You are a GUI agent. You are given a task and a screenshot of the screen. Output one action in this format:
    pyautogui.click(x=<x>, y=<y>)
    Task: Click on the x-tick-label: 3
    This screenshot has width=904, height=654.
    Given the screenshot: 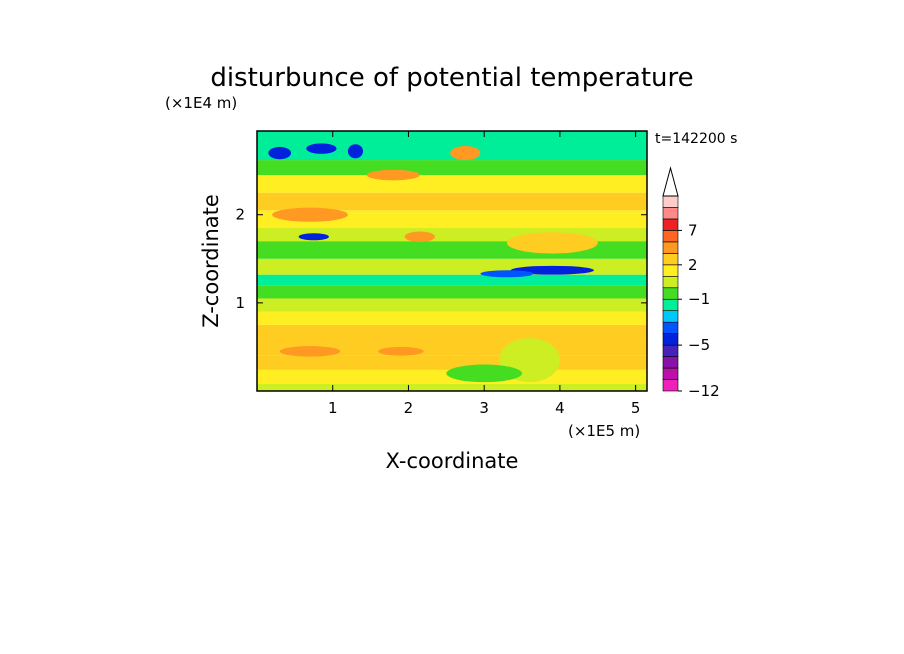 What is the action you would take?
    pyautogui.click(x=484, y=408)
    